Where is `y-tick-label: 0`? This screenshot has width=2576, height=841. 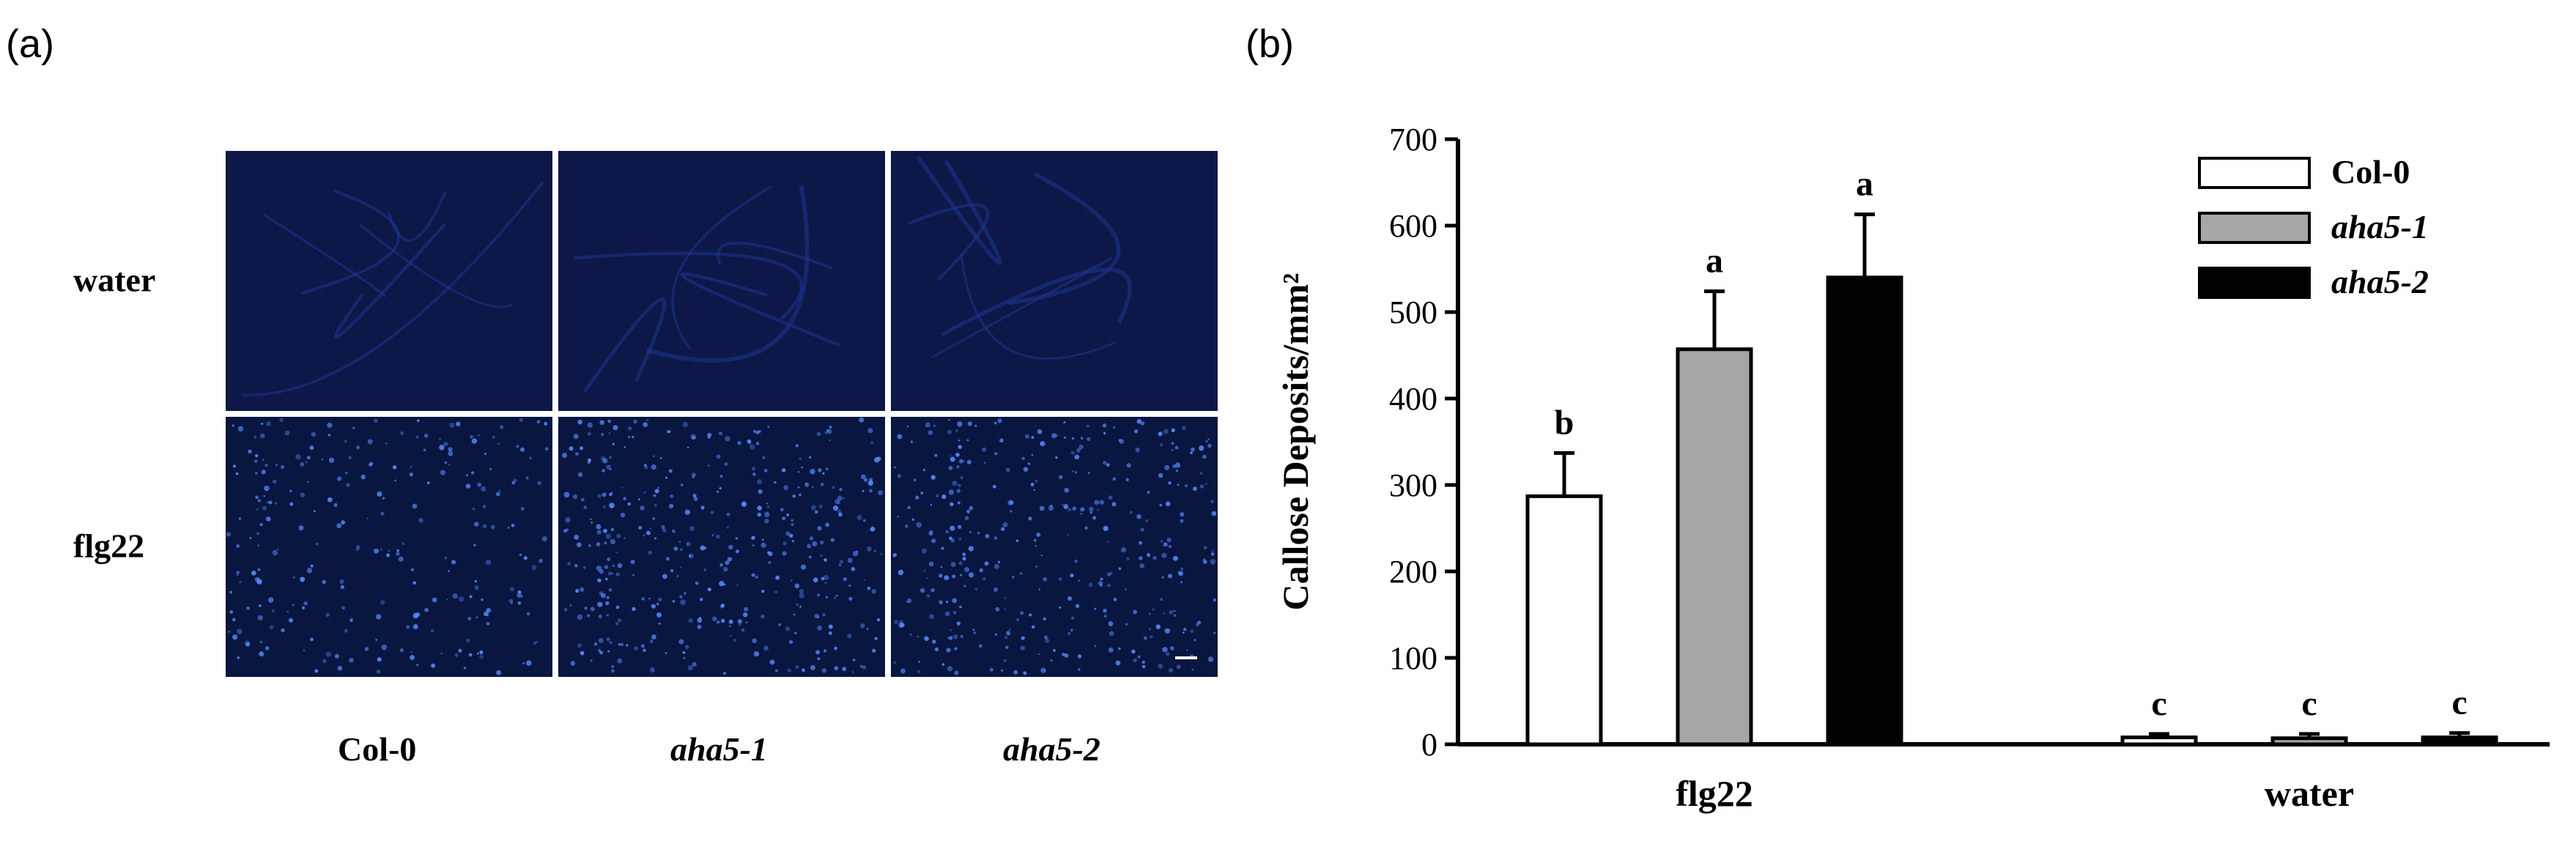 y-tick-label: 0 is located at coordinates (1429, 745).